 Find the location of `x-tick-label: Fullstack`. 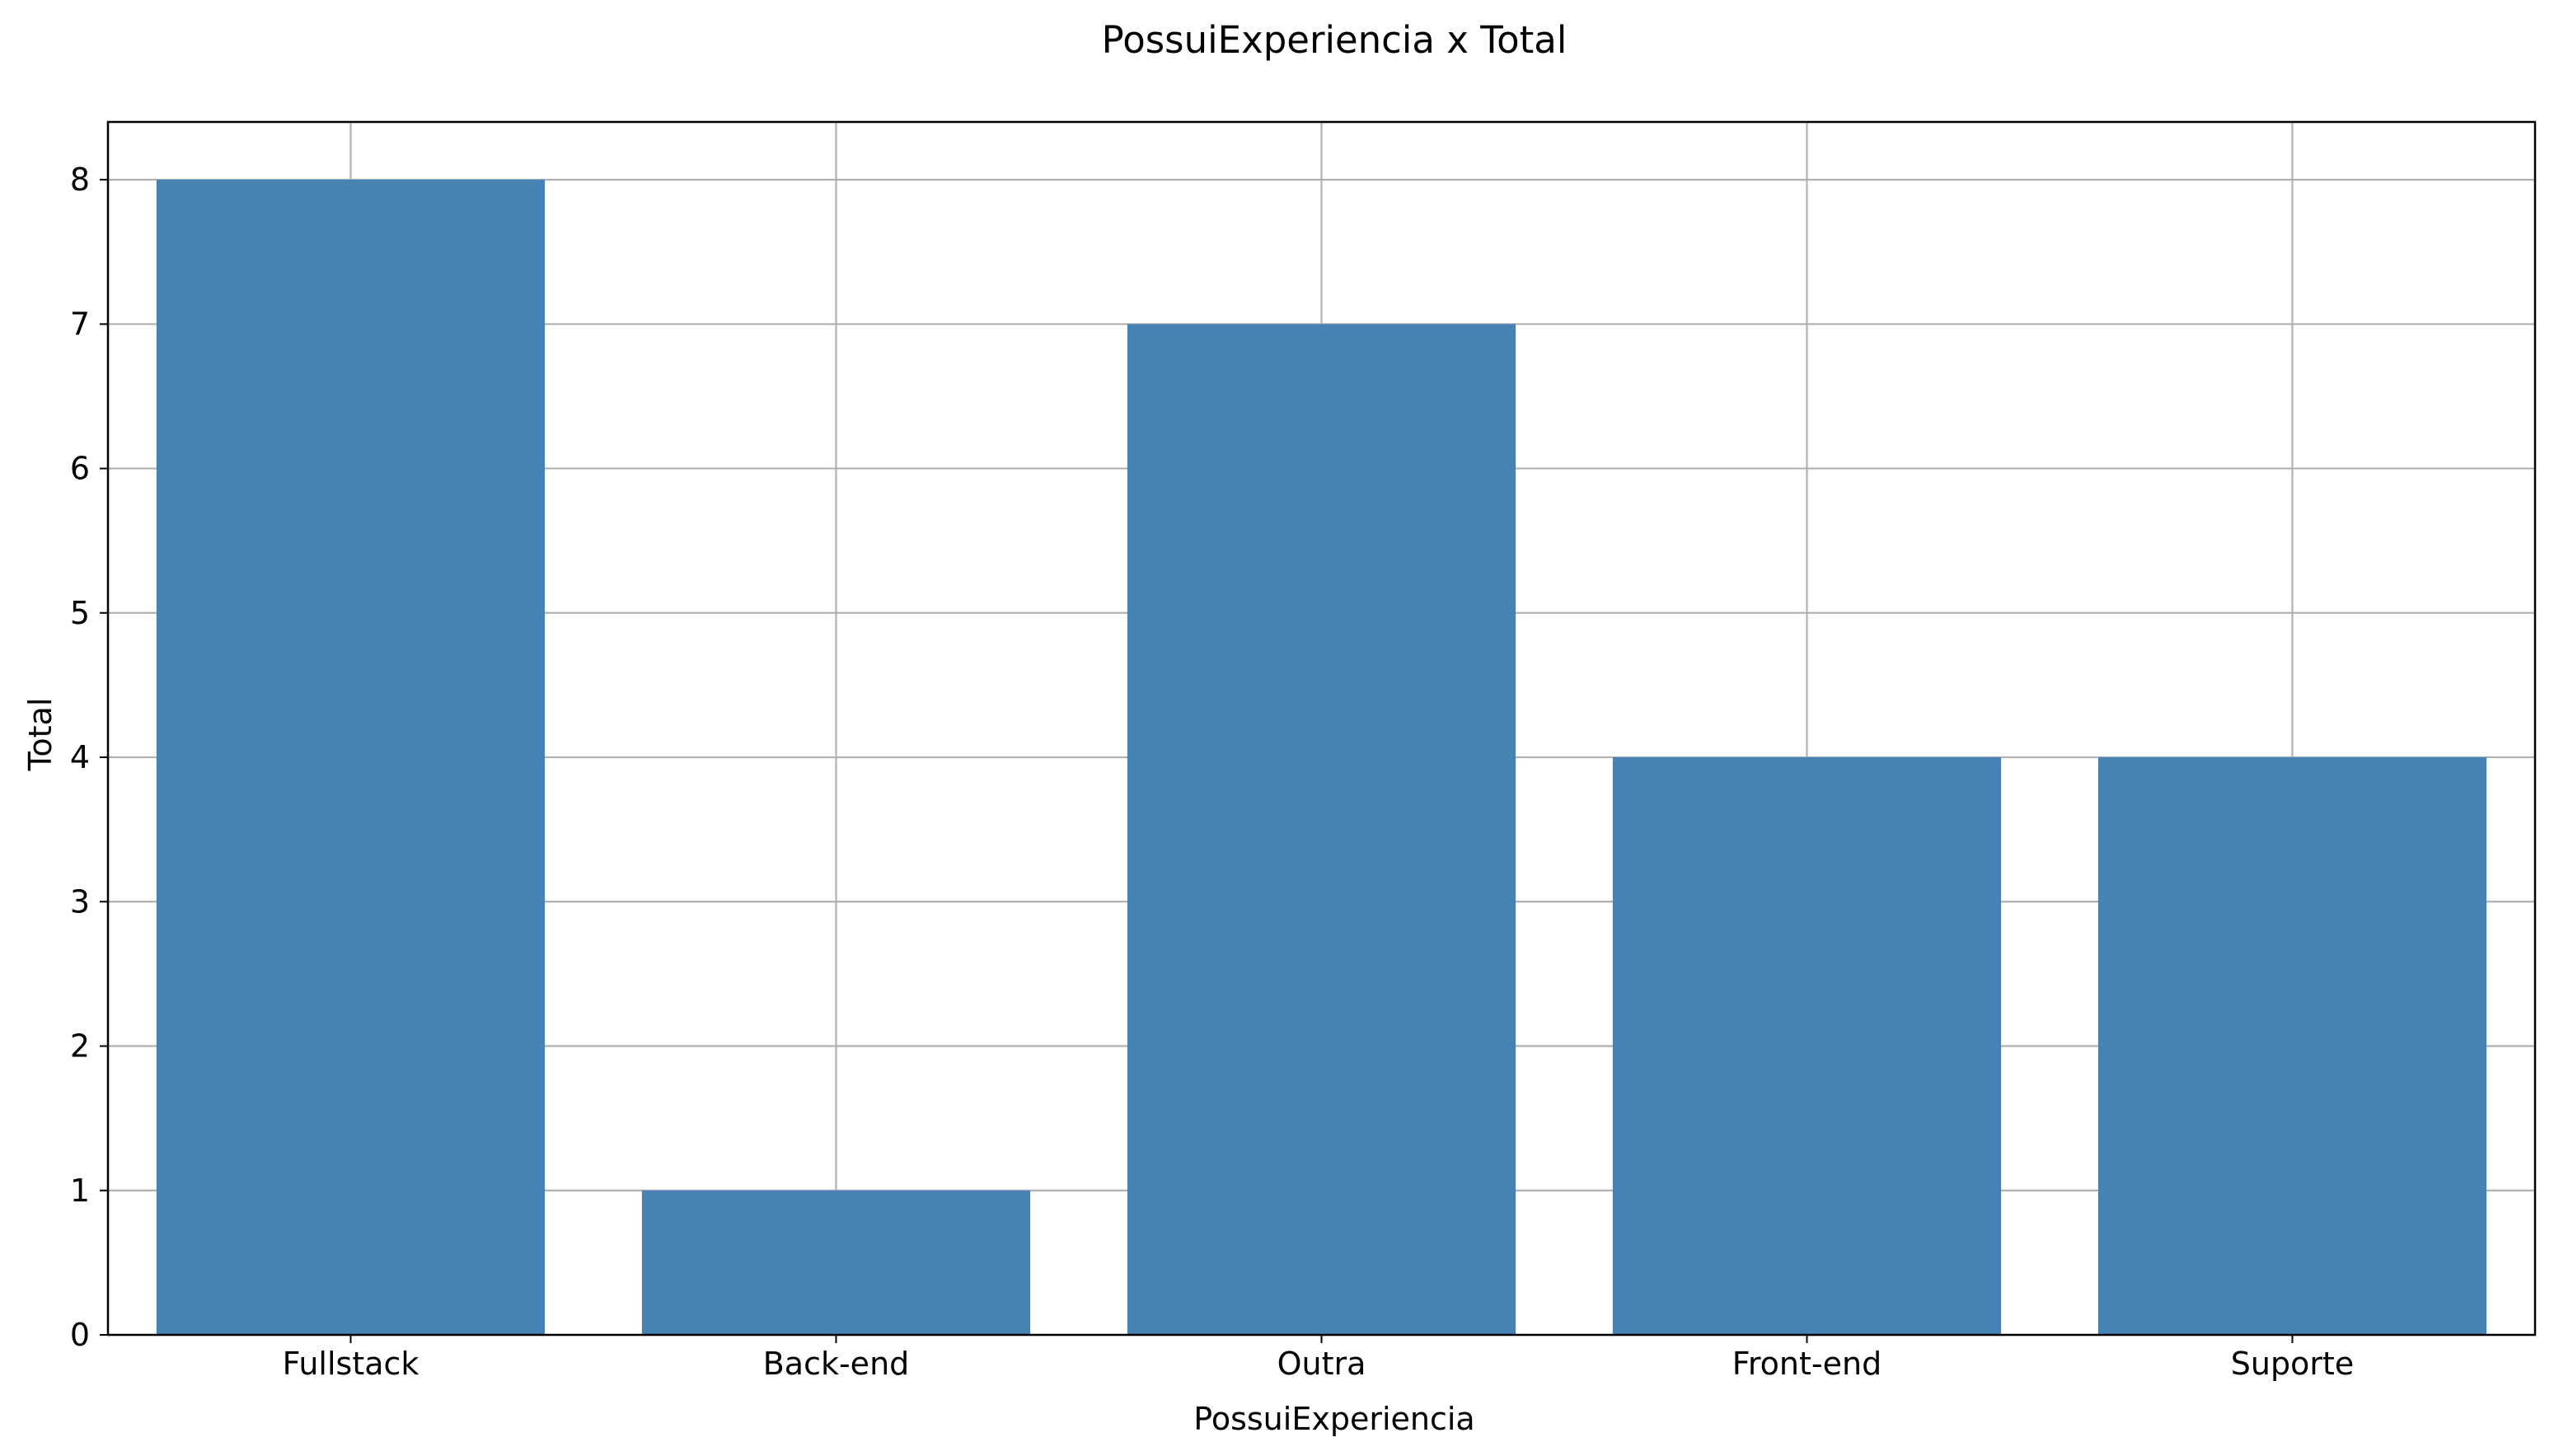

x-tick-label: Fullstack is located at coordinates (351, 1364).